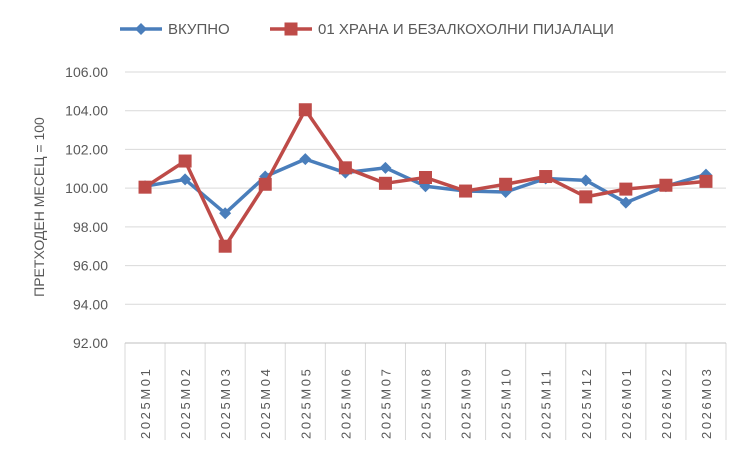 Image resolution: width=746 pixels, height=450 pixels. Describe the element at coordinates (225, 403) in the screenshot. I see `x-tick-label: 2025M03` at that location.